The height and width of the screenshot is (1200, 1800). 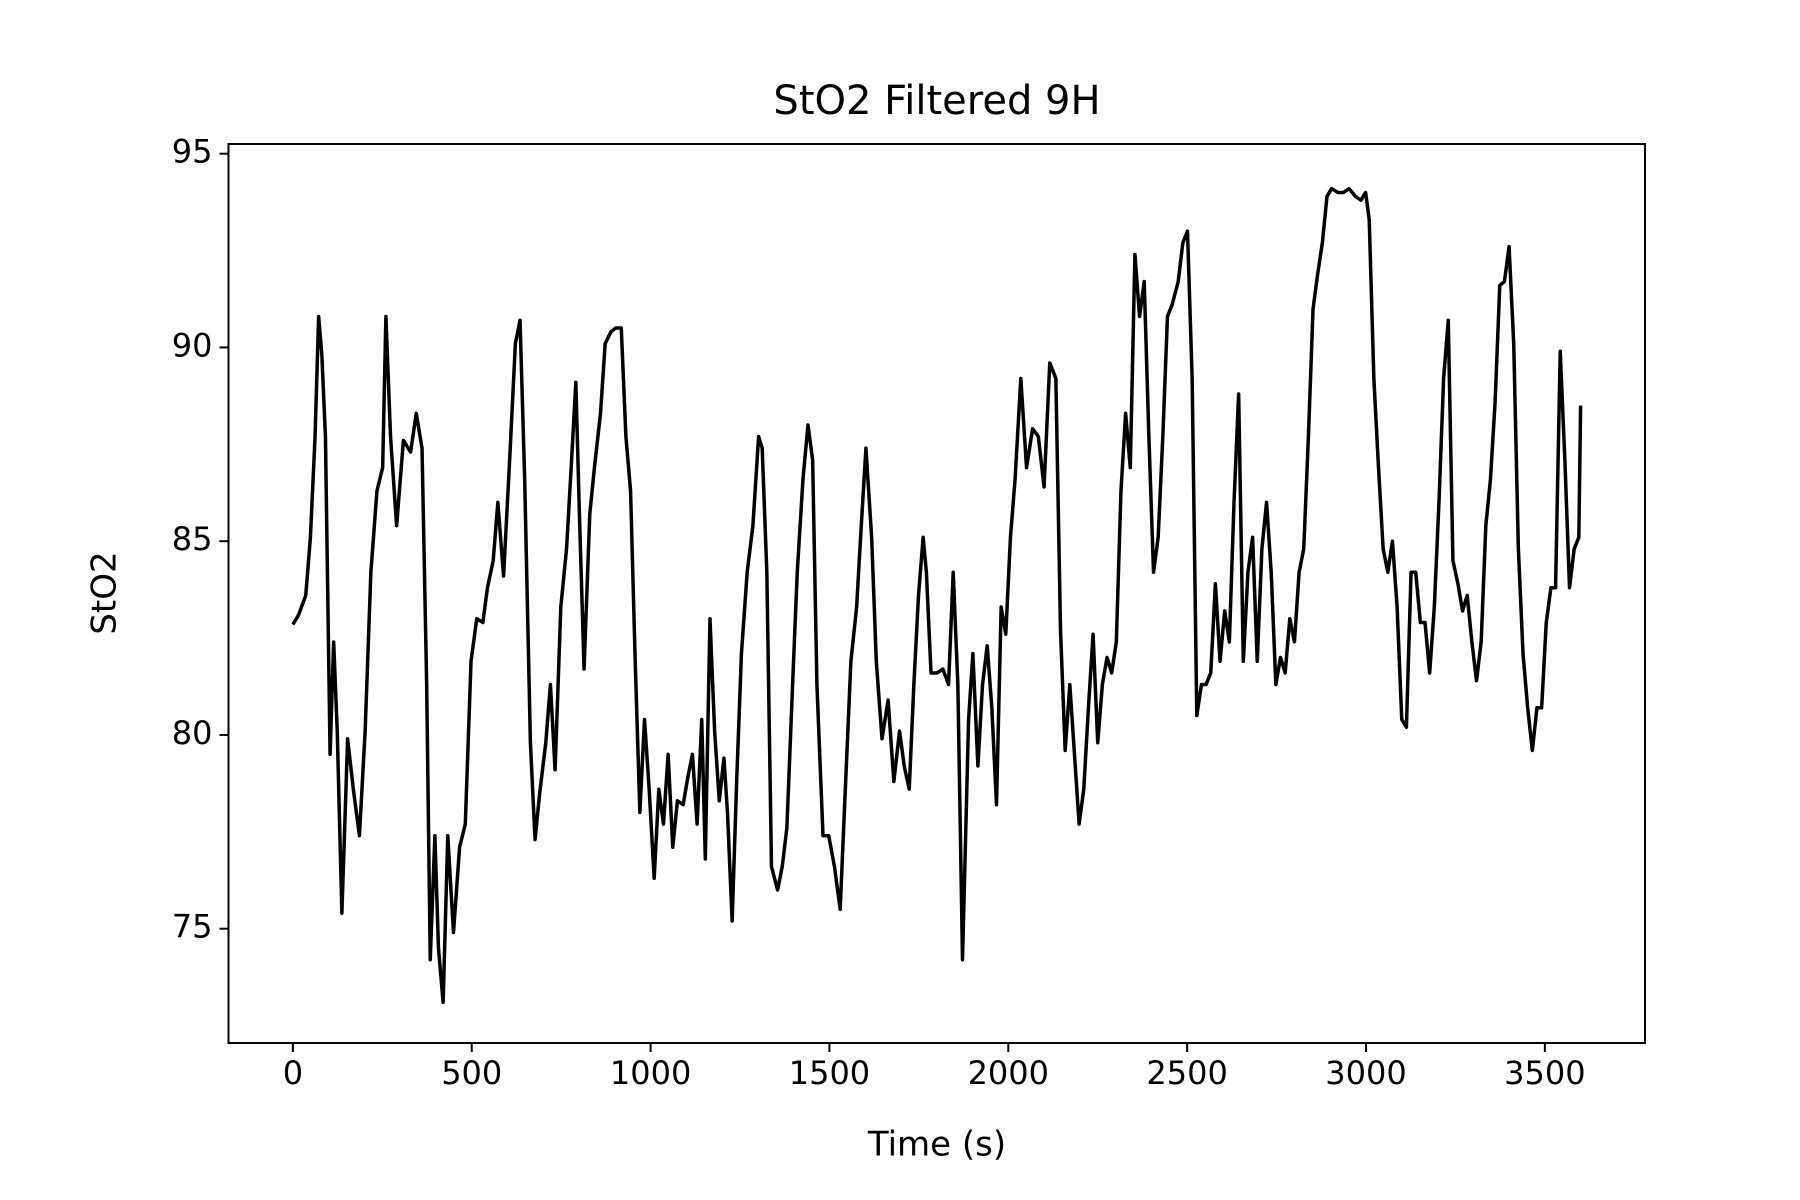 What do you see at coordinates (192, 927) in the screenshot?
I see `y-tick-label: 75` at bounding box center [192, 927].